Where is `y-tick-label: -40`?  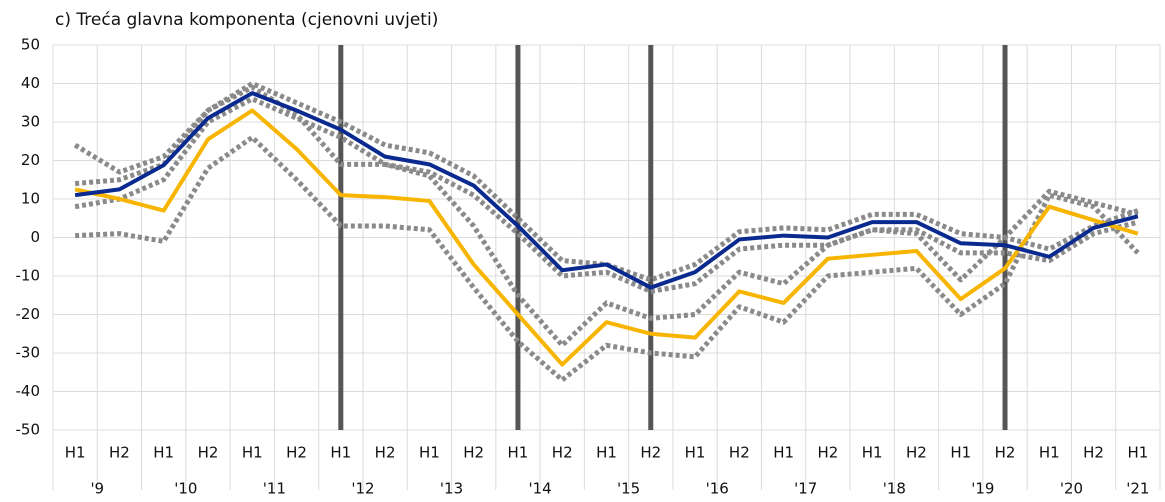 y-tick-label: -40 is located at coordinates (28, 391).